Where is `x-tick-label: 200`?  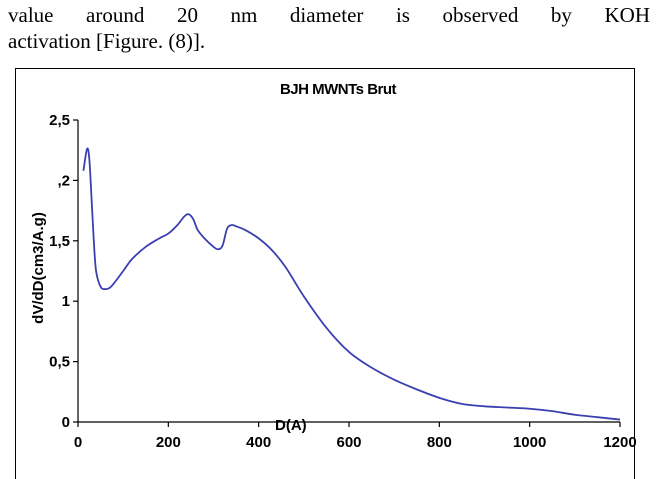
x-tick-label: 200 is located at coordinates (168, 442).